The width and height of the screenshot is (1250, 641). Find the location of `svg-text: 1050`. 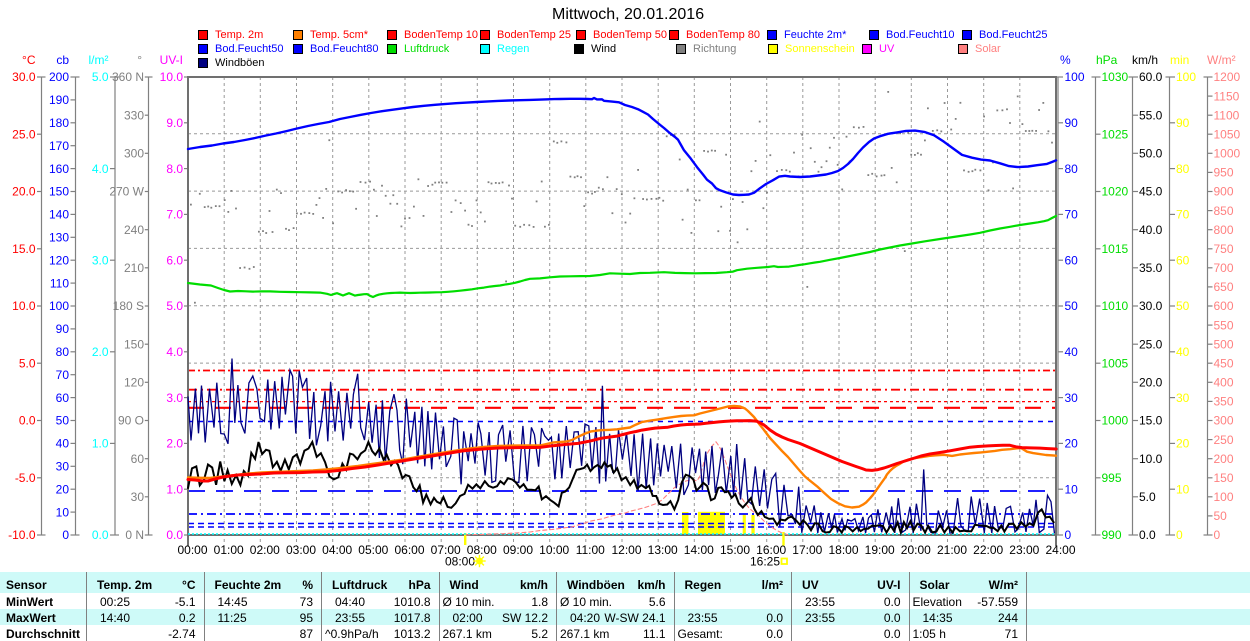

svg-text: 1050 is located at coordinates (1227, 134).